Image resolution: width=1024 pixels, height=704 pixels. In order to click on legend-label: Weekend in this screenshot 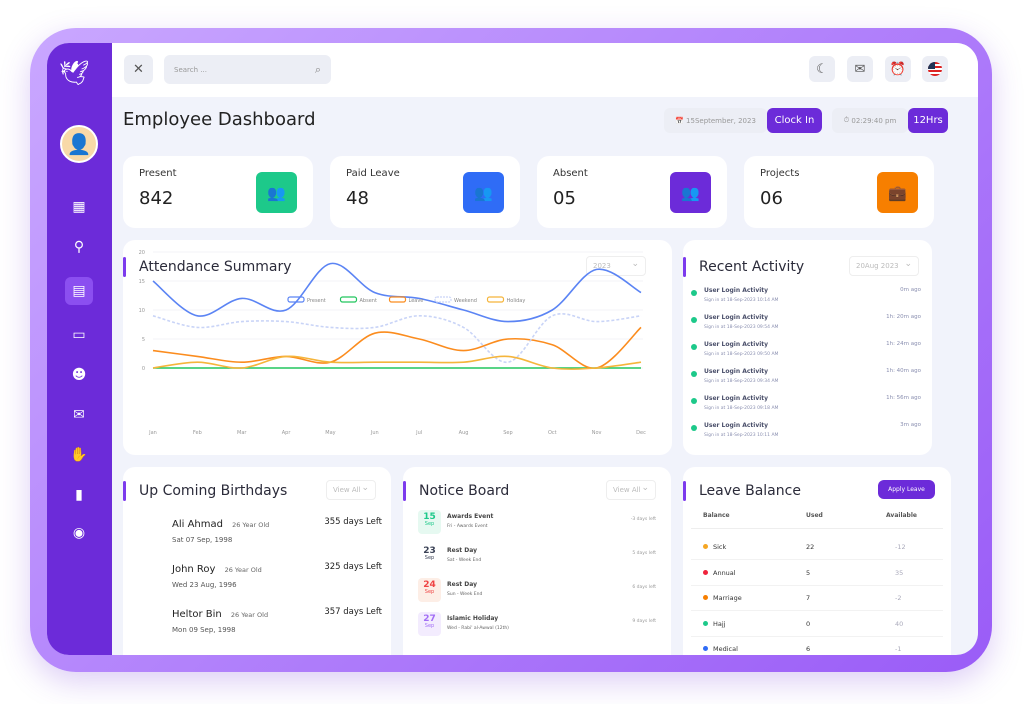, I will do `click(465, 301)`.